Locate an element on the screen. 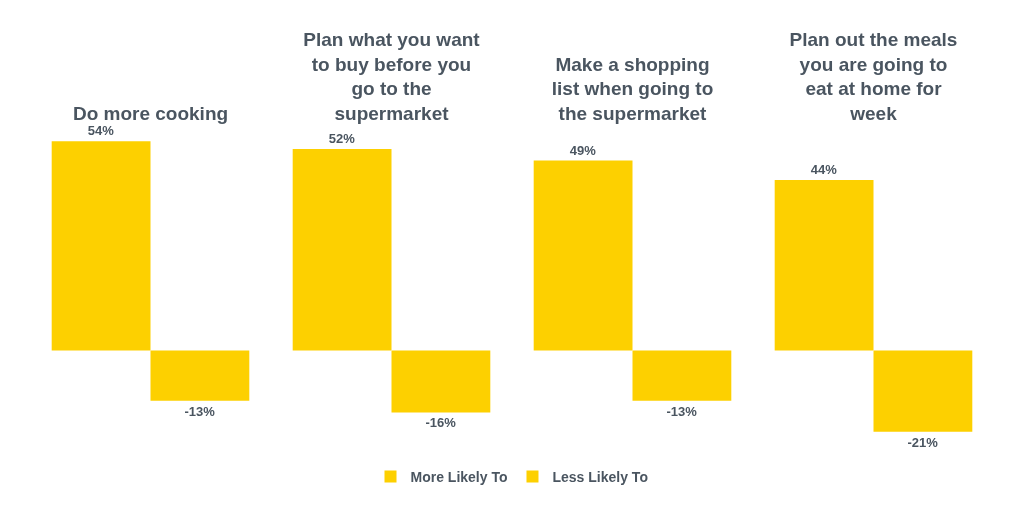  x-tick-label: Plan what you want to buy before you go to the supermarket is located at coordinates (392, 77).